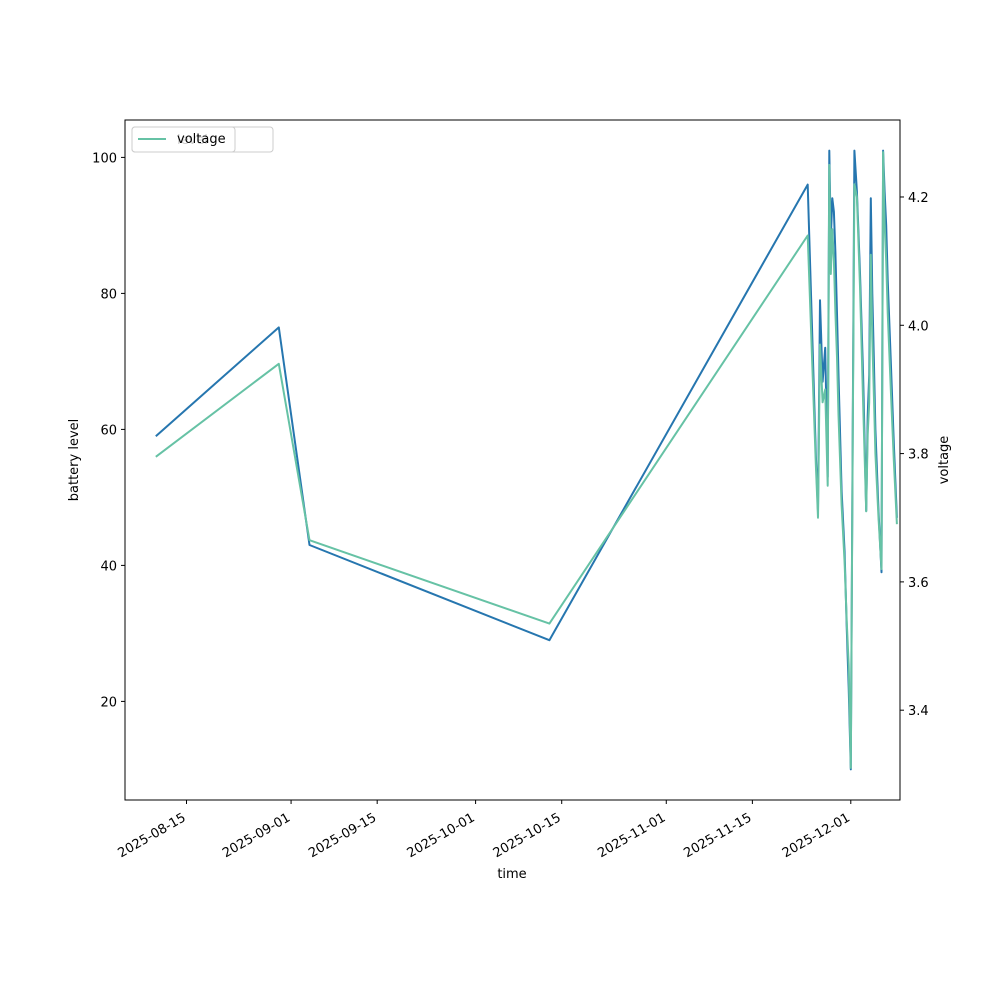  Describe the element at coordinates (918, 326) in the screenshot. I see `y-right-tick-label: 4.0` at that location.